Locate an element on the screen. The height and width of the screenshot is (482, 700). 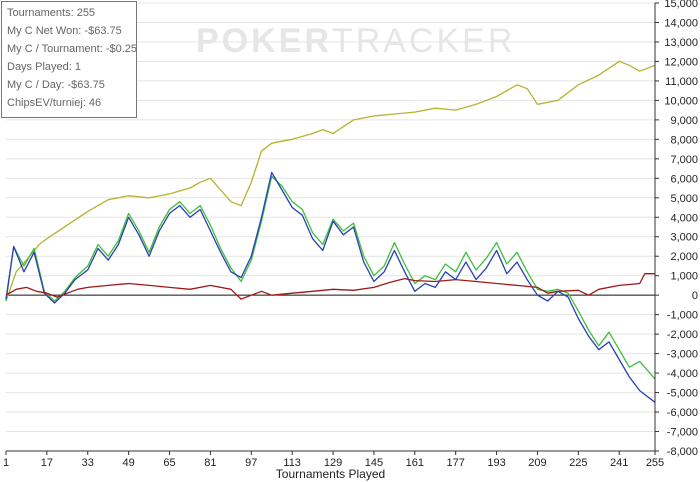
y-tick-label: -4,000 is located at coordinates (682, 374).